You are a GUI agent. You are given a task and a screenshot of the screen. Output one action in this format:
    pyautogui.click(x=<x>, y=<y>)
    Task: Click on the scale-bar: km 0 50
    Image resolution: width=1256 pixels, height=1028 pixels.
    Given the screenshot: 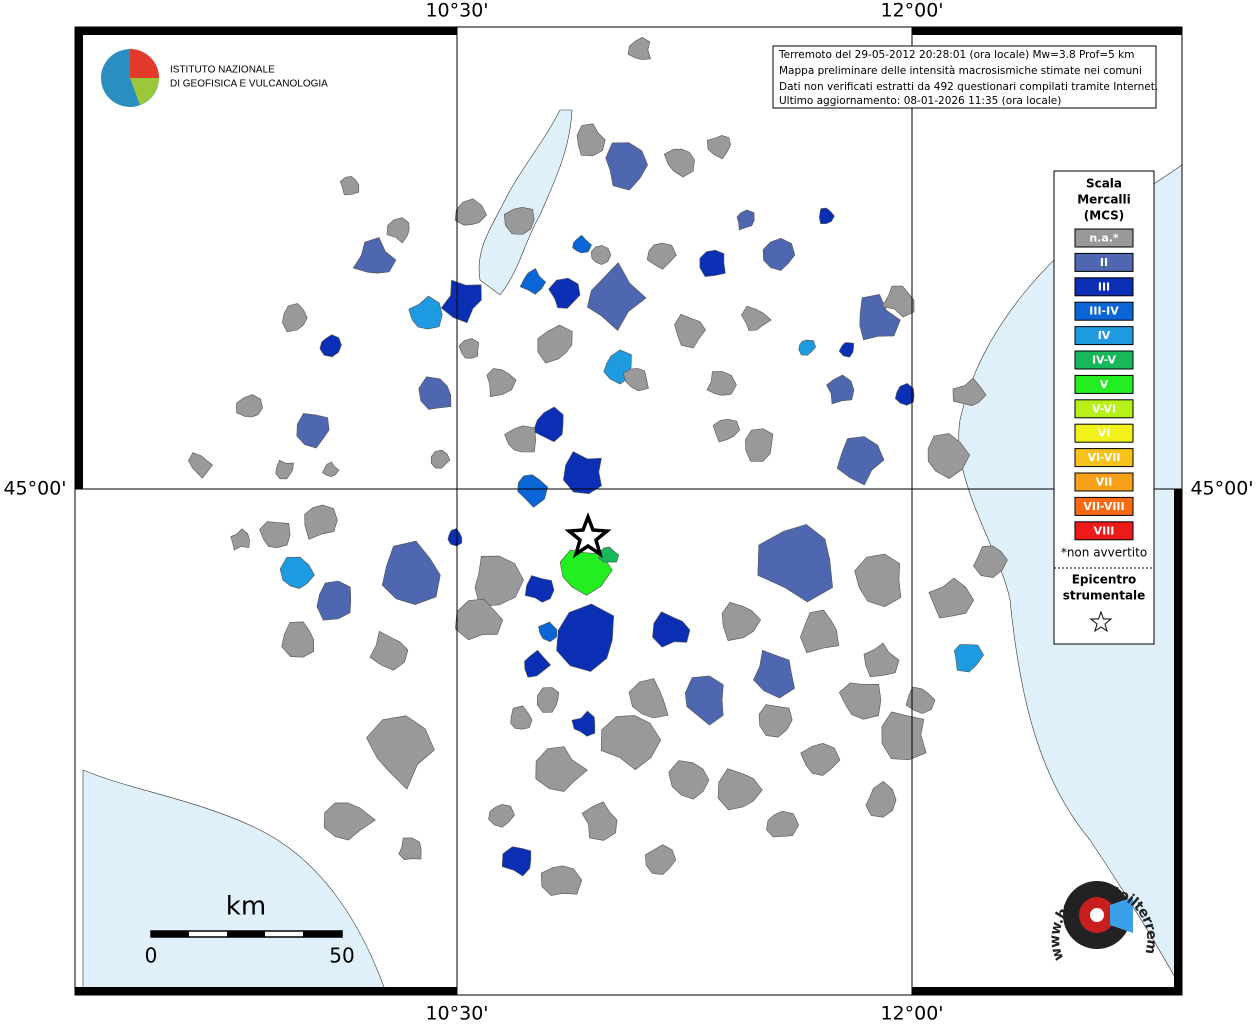 What is the action you would take?
    pyautogui.click(x=250, y=930)
    